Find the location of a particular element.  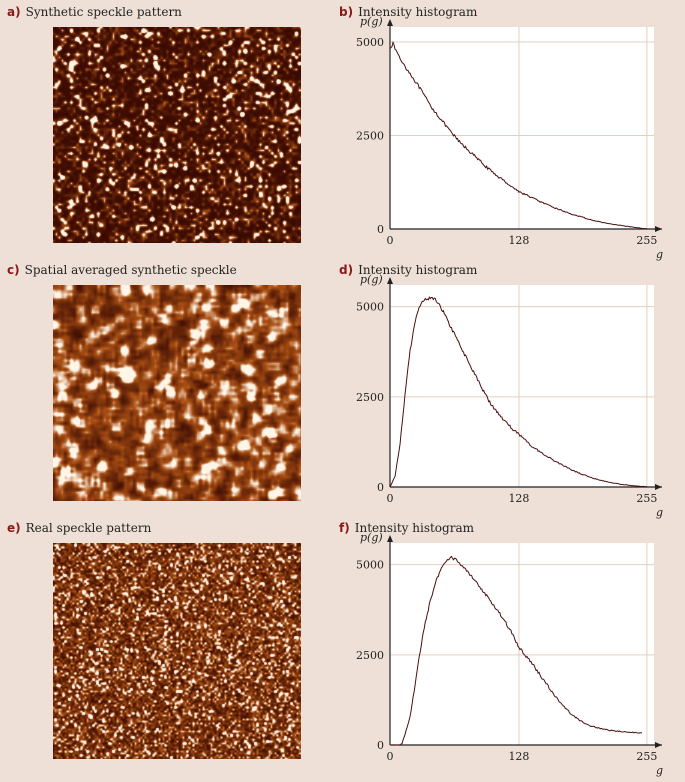

panel-d-title: Intensity histogram is located at coordinates (418, 270).